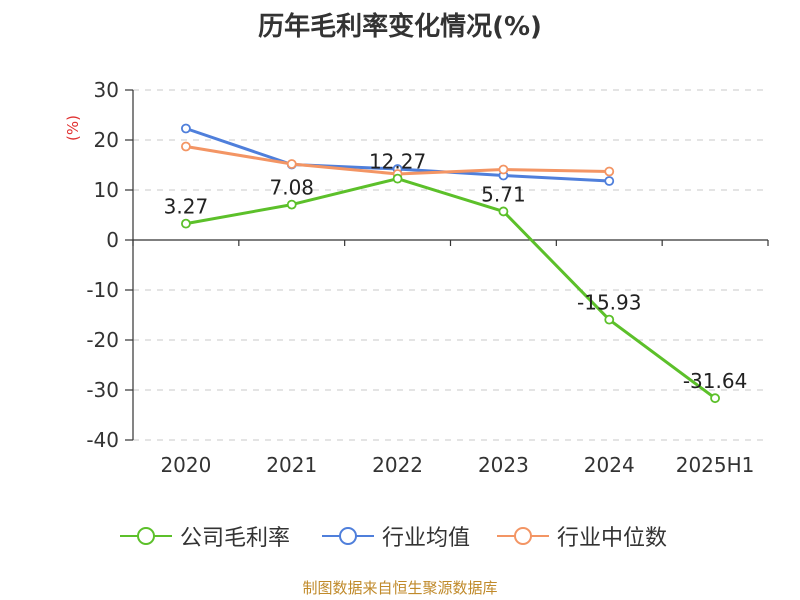 The width and height of the screenshot is (800, 600). Describe the element at coordinates (102, 290) in the screenshot. I see `y-tick-label: -10` at that location.